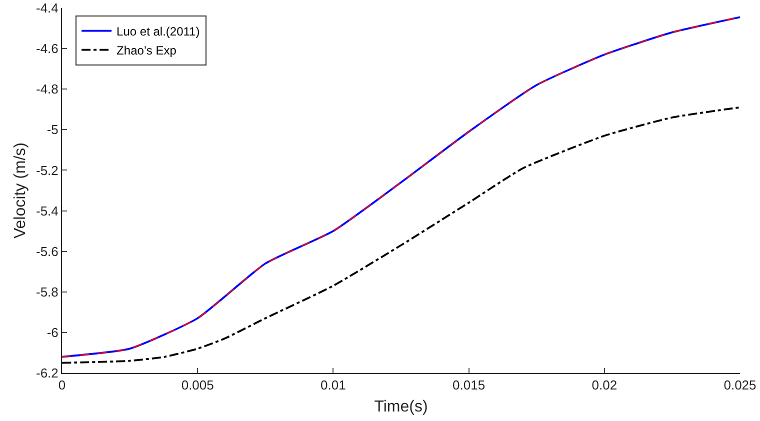 This screenshot has width=760, height=421. I want to click on x-tick-label: 0.025, so click(740, 385).